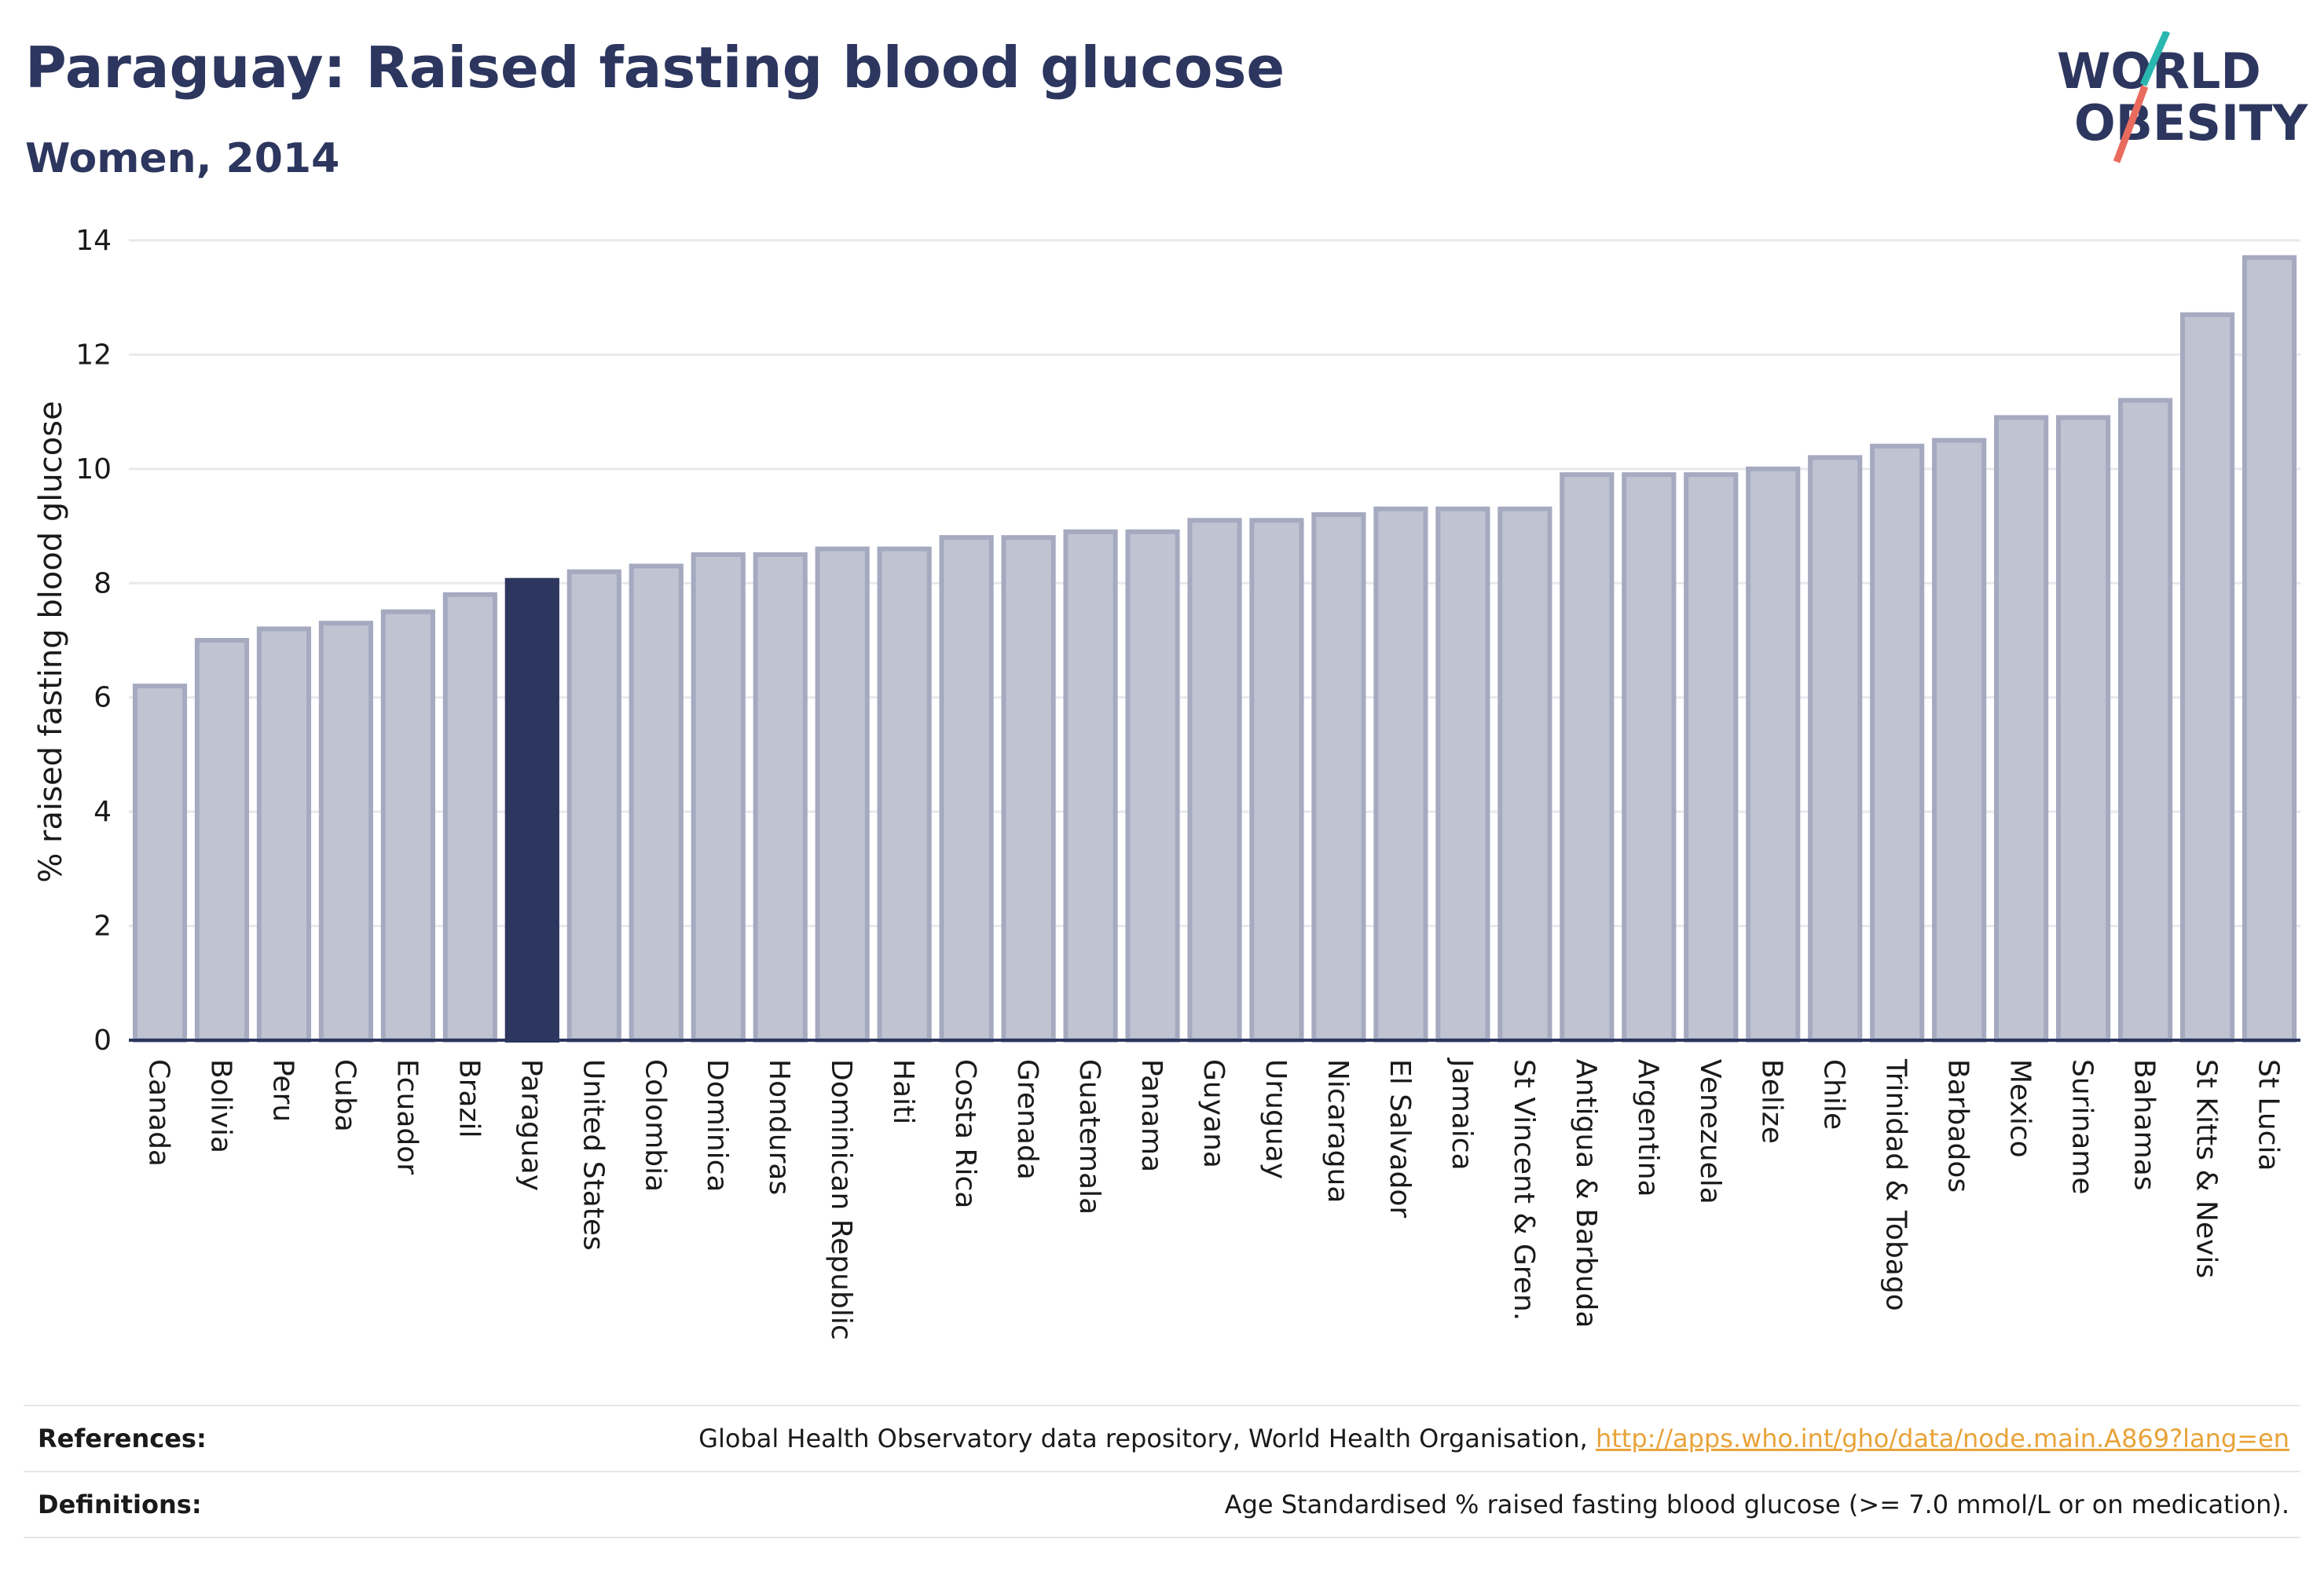 This screenshot has width=2324, height=1576. Describe the element at coordinates (344, 1095) in the screenshot. I see `x-tick-label: Cuba` at that location.